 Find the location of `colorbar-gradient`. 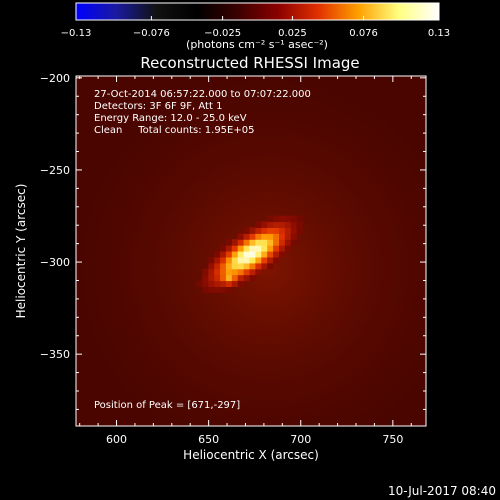

colorbar-gradient is located at coordinates (257, 11).